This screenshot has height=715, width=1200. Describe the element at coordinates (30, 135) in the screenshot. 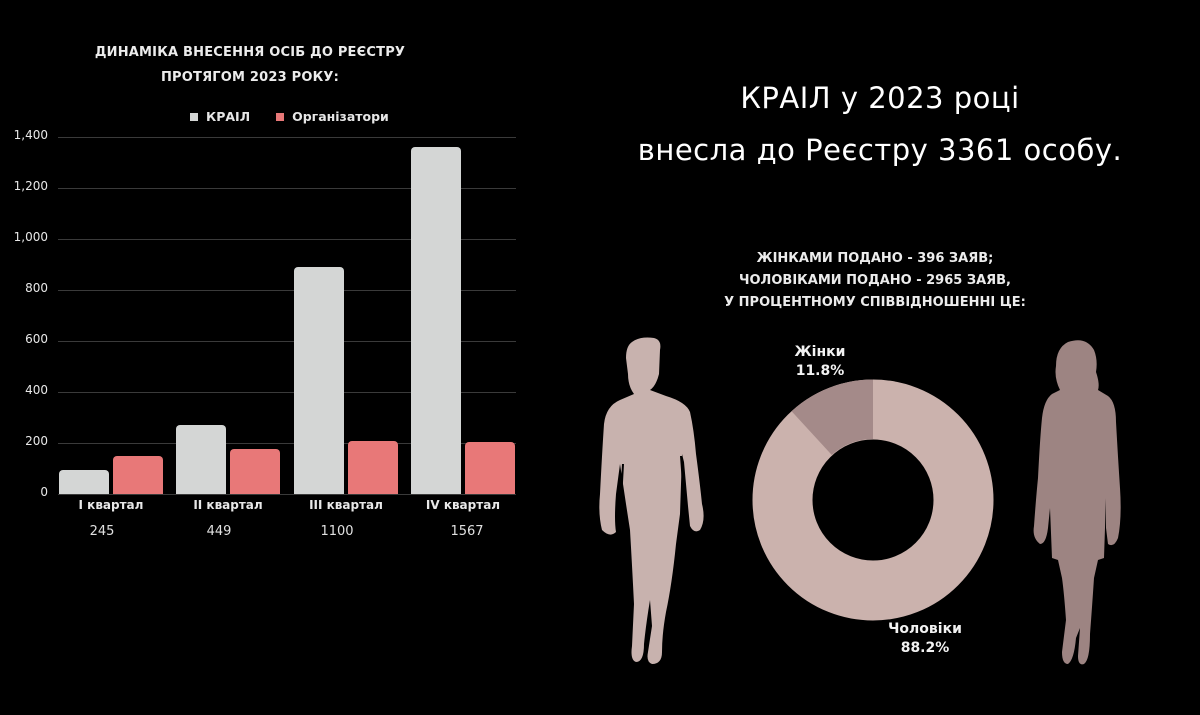

I see `y-tick: 1,400` at that location.